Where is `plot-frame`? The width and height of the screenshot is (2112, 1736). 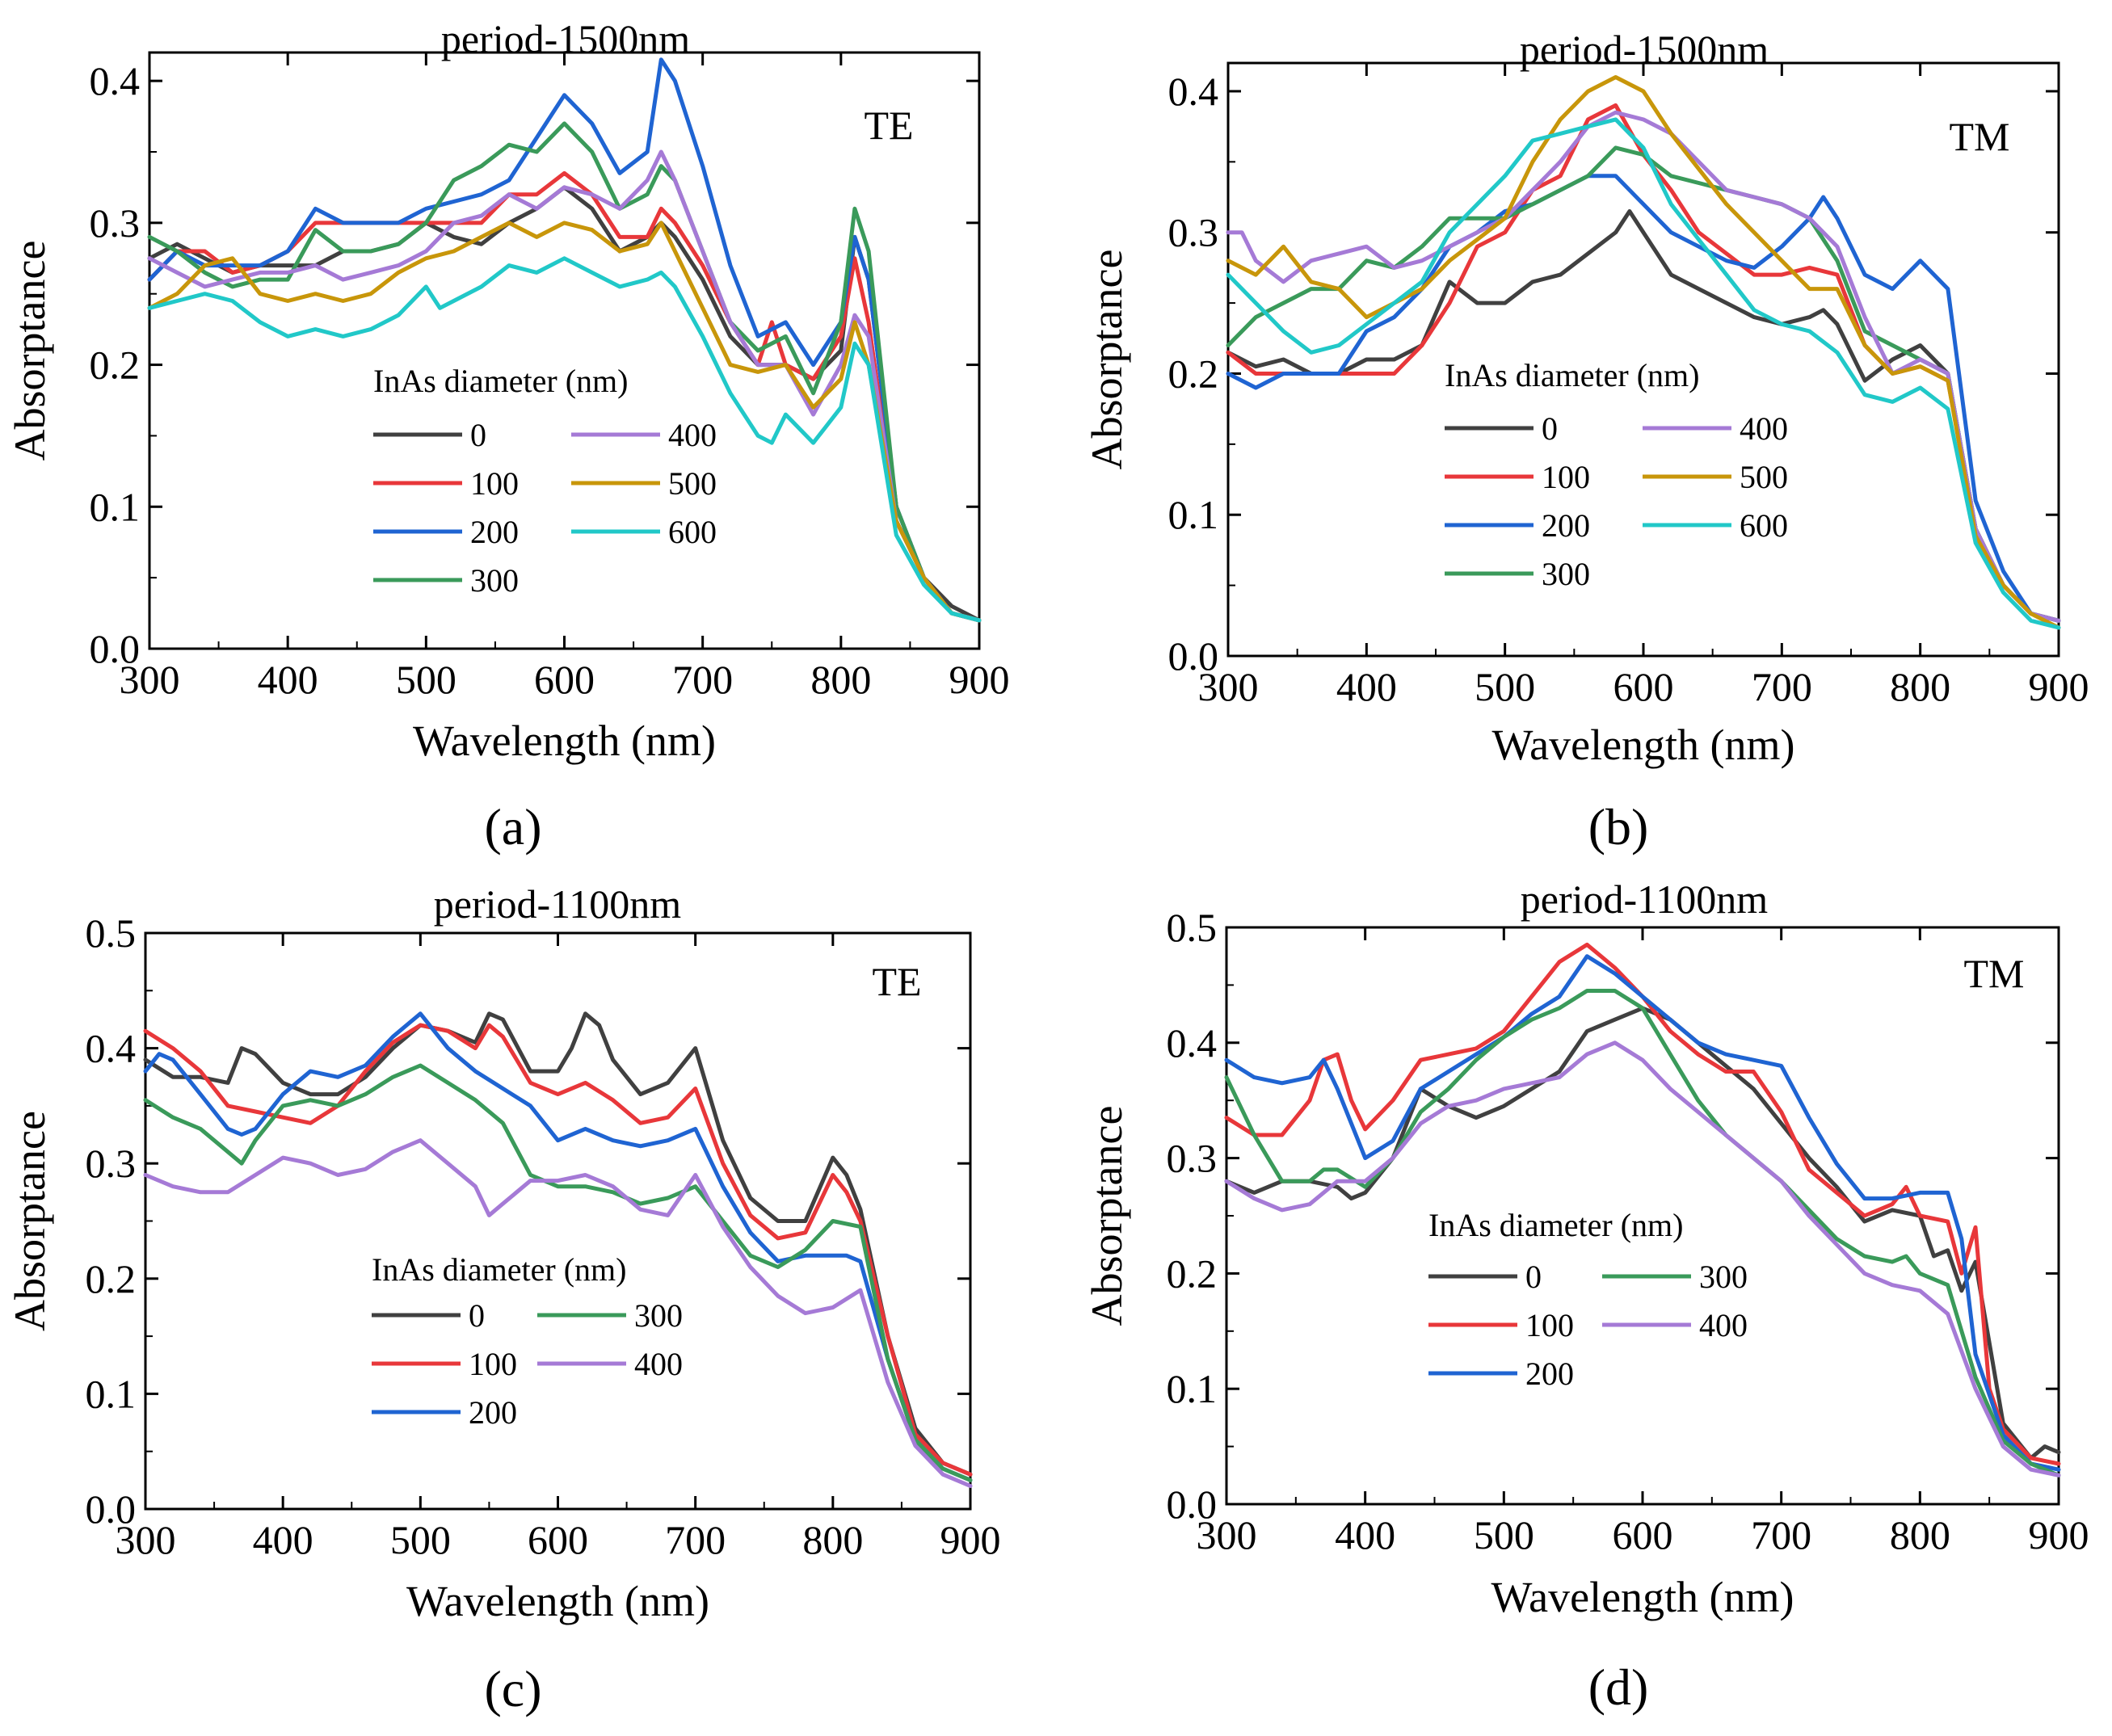
plot-frame is located at coordinates (558, 1221).